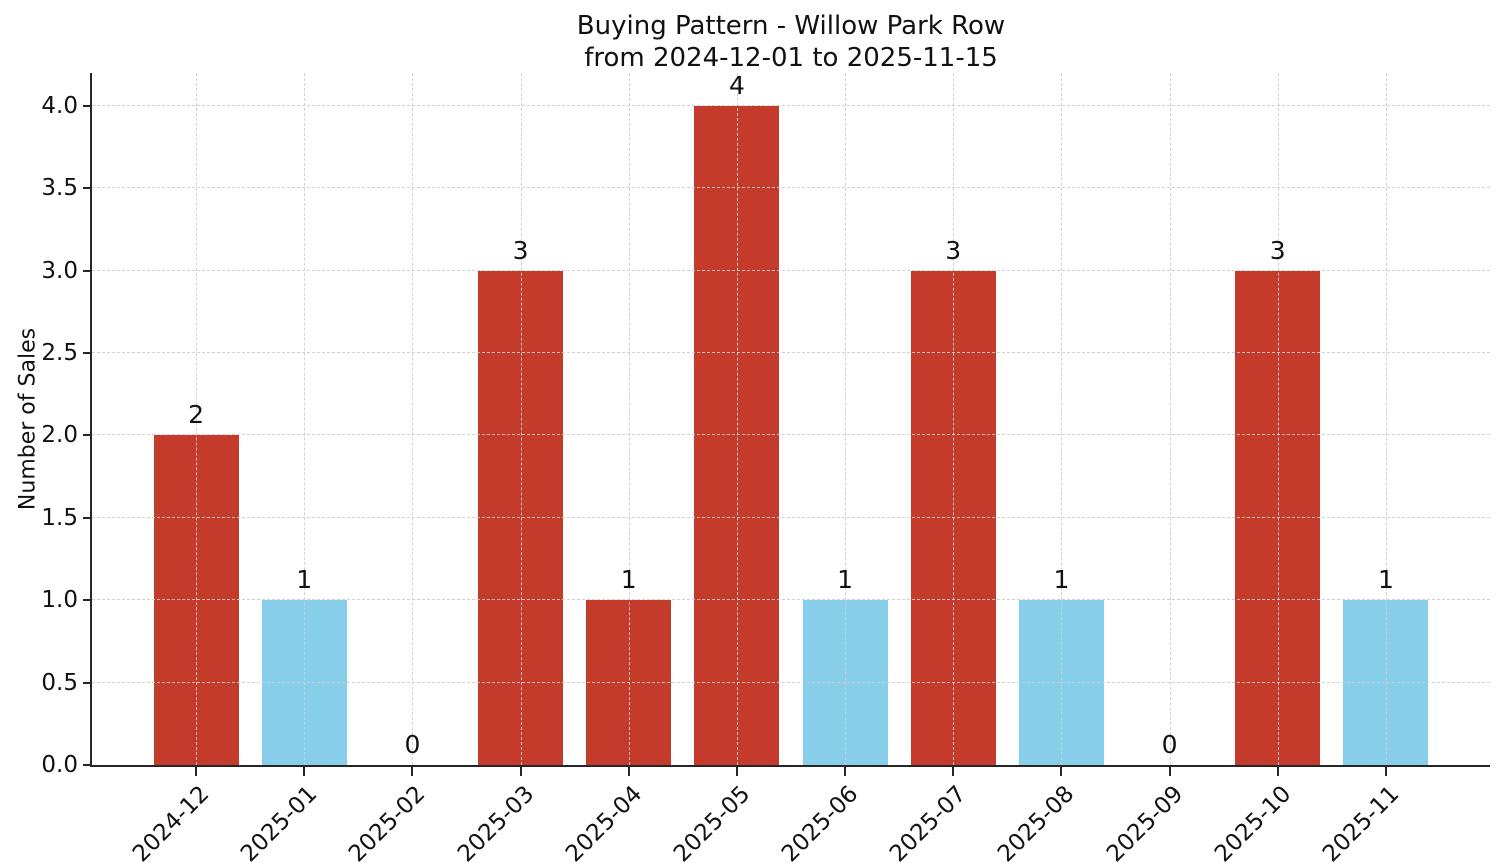 The image size is (1501, 863). Describe the element at coordinates (59, 270) in the screenshot. I see `y-tick-label: 3.0` at that location.